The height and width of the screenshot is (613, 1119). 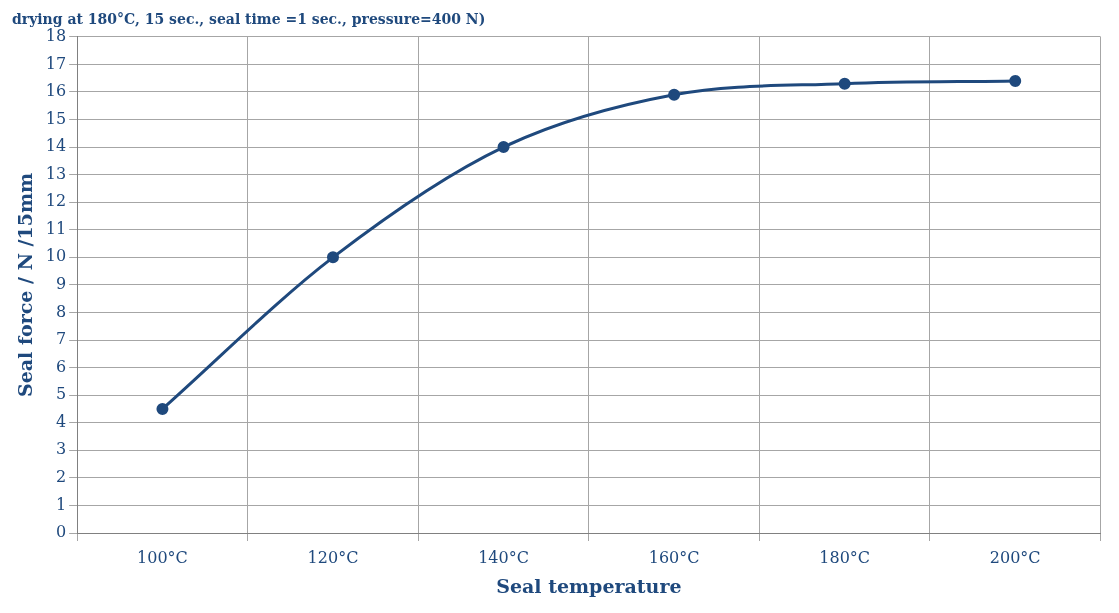 I want to click on y-tick-label: 4, so click(x=61, y=421).